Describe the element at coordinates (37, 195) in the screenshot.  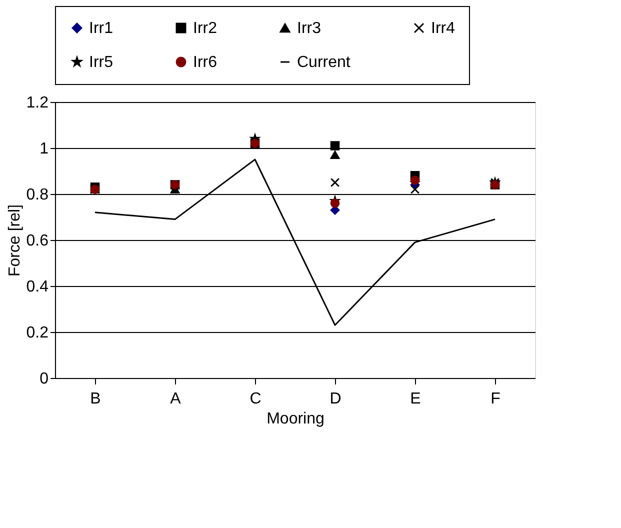
I see `y-tick-label: 0.8` at that location.